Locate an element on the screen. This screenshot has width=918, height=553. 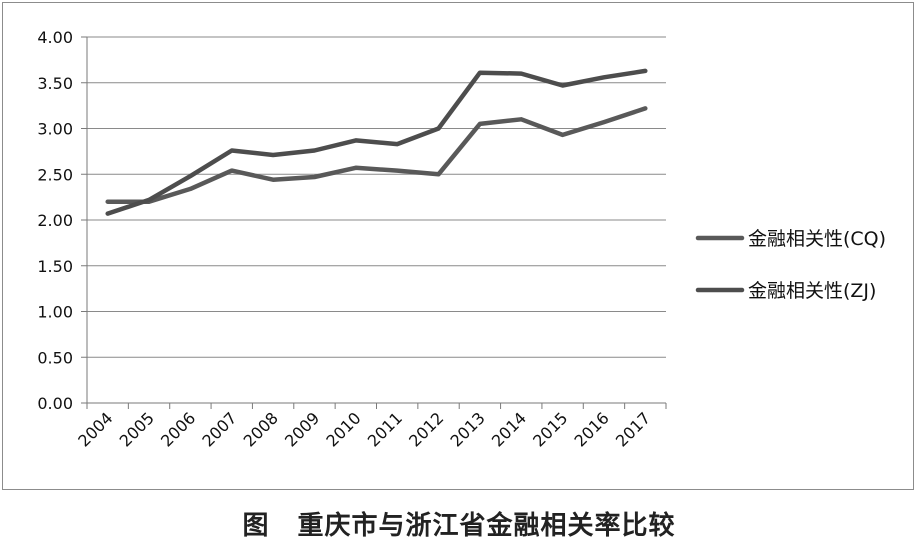
x-tick-label: 2015 is located at coordinates (550, 429).